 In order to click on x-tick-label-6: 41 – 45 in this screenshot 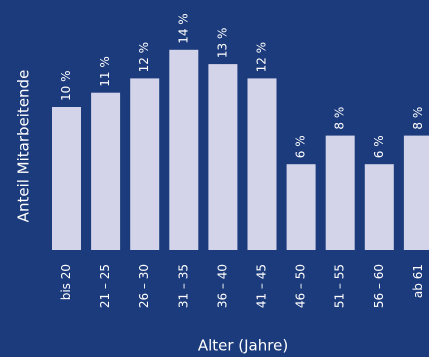, I will do `click(262, 286)`.